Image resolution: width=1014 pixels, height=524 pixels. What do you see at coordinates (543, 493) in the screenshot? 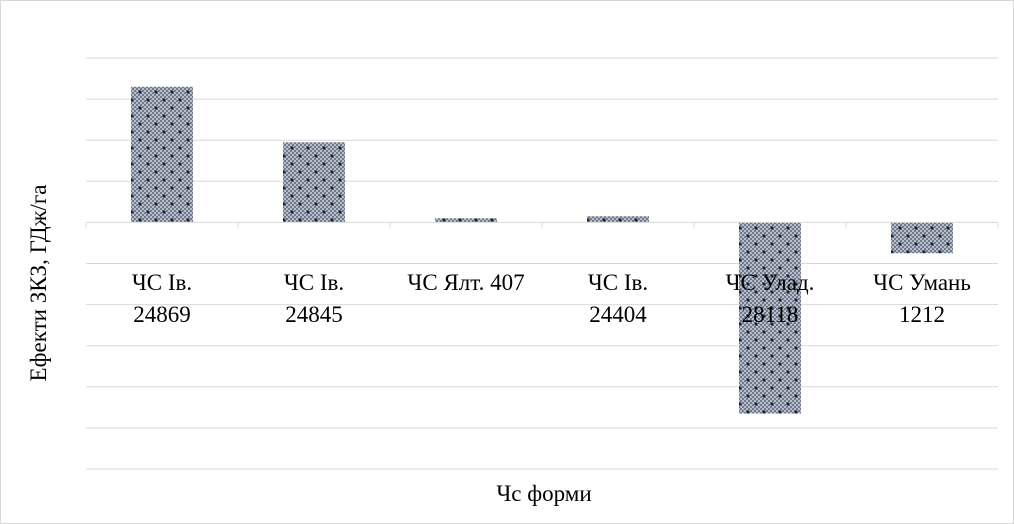
I see `x-axis-title: Чс форми` at bounding box center [543, 493].